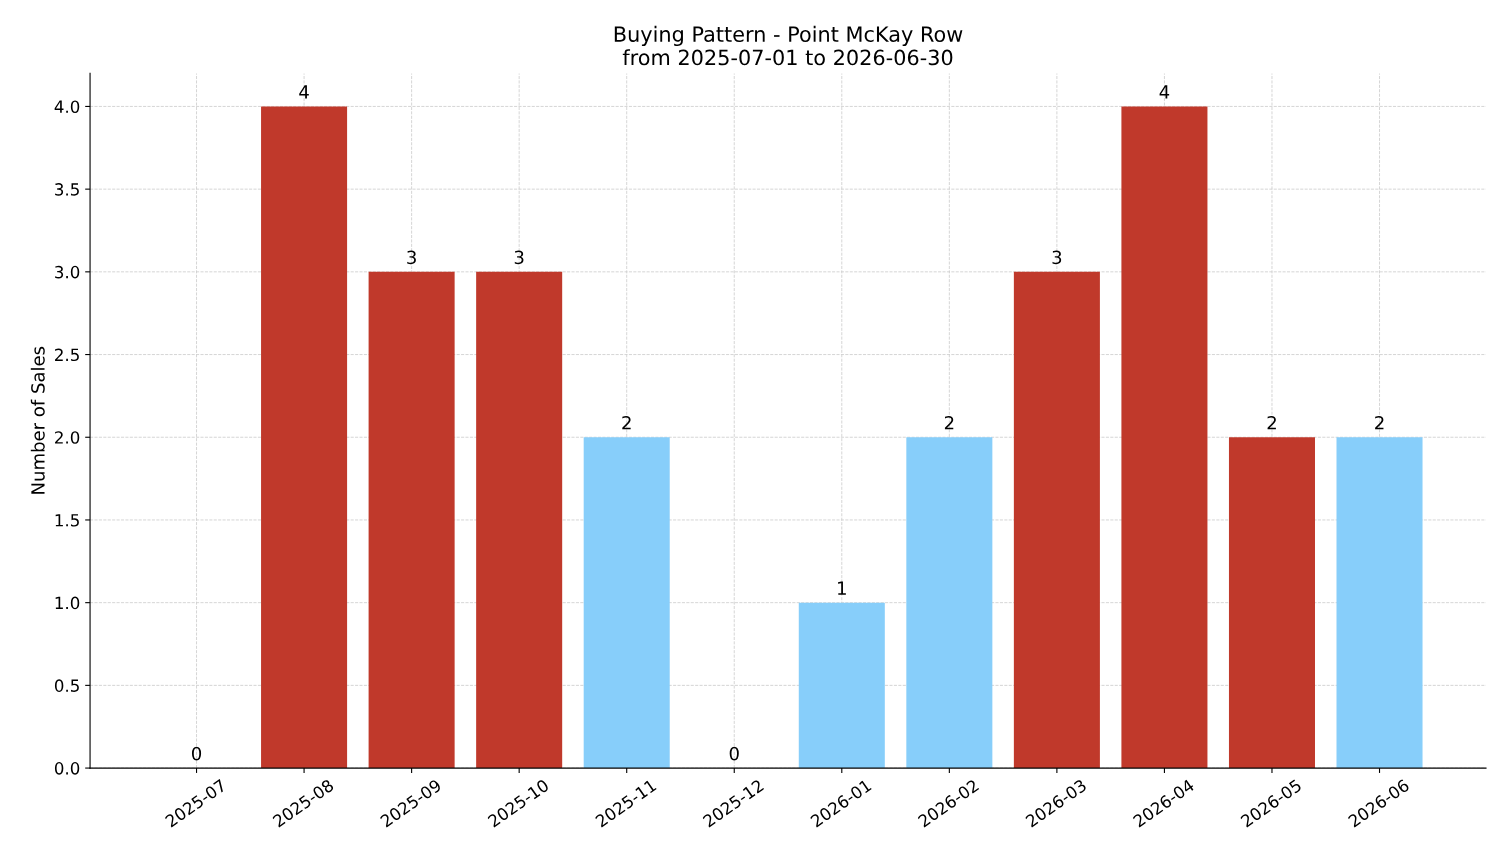 Image resolution: width=1501 pixels, height=863 pixels. What do you see at coordinates (67, 603) in the screenshot?
I see `y-tick-label: 1.0` at bounding box center [67, 603].